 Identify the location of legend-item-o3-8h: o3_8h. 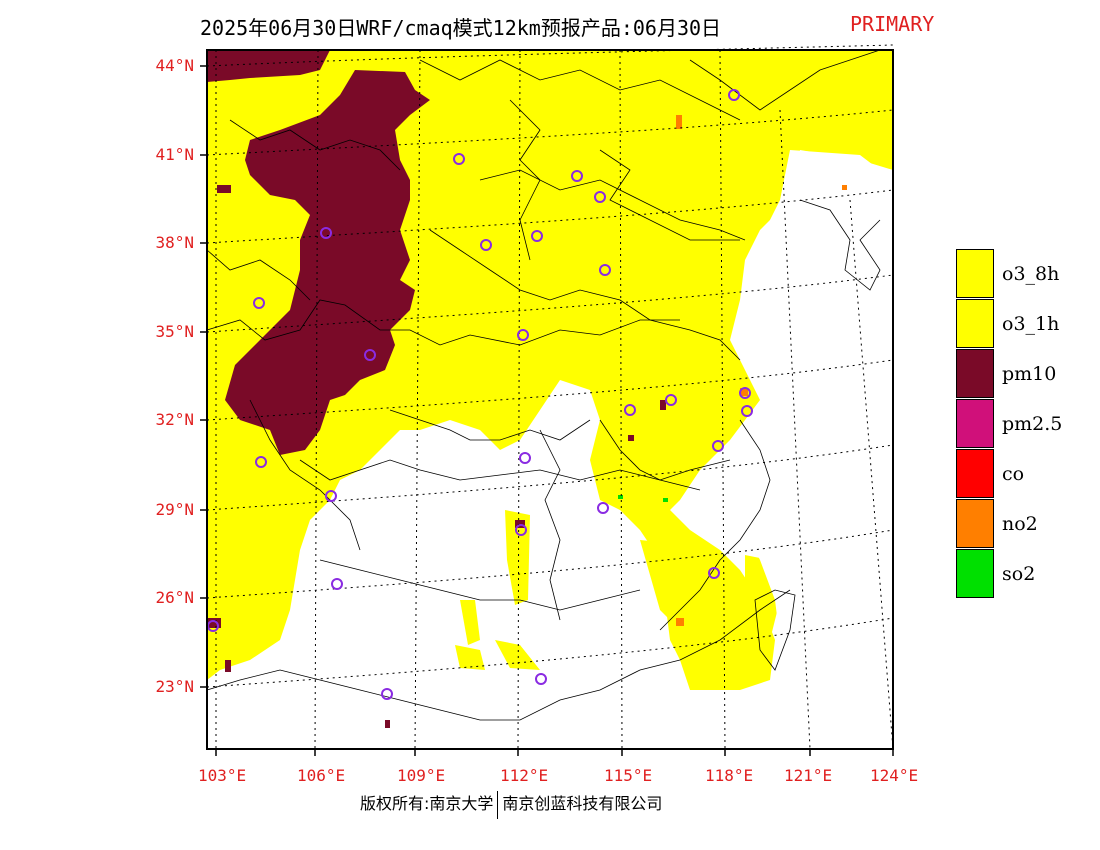
(1021, 274).